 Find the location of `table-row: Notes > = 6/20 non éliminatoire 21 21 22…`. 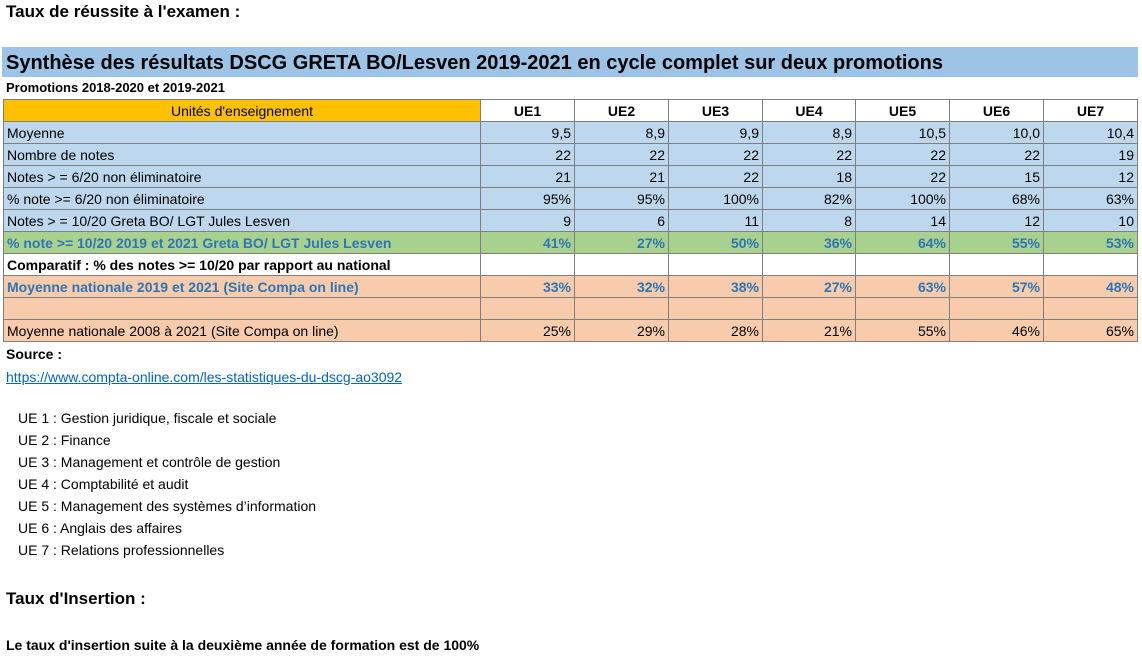

table-row: Notes > = 6/20 non éliminatoire 21 21 22… is located at coordinates (570, 176).